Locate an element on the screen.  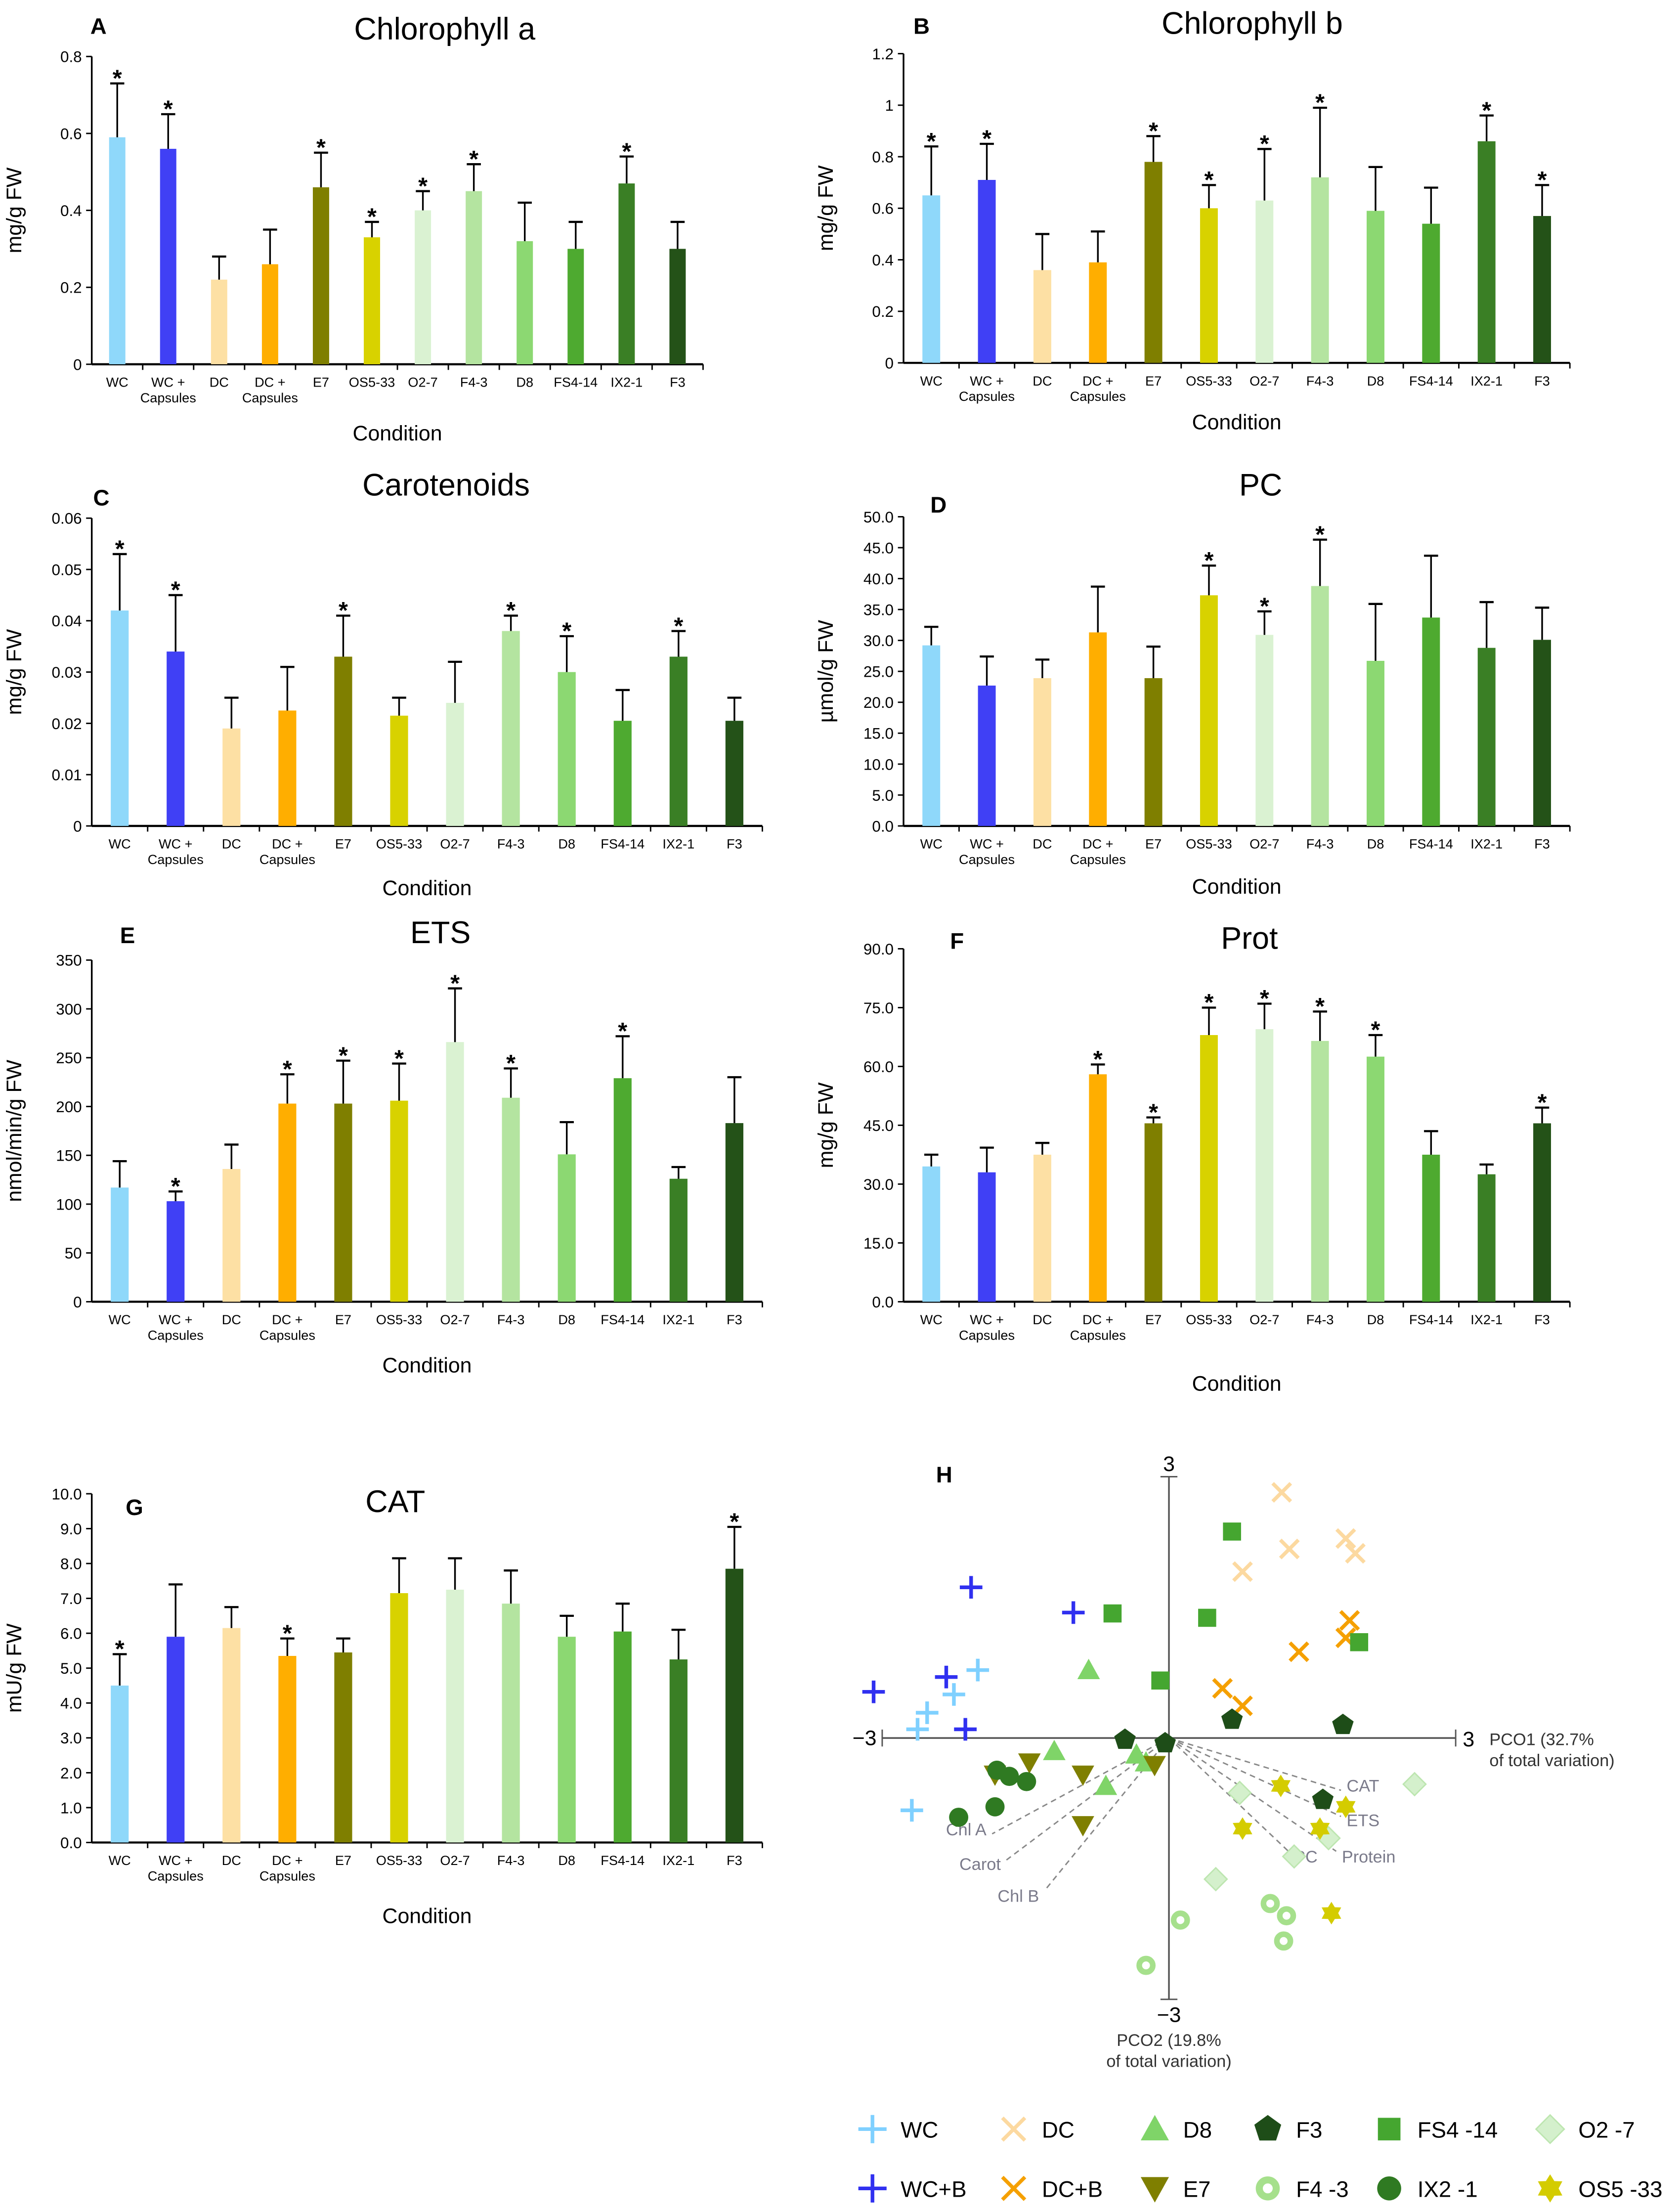
vector-label: Protein is located at coordinates (1369, 1857).